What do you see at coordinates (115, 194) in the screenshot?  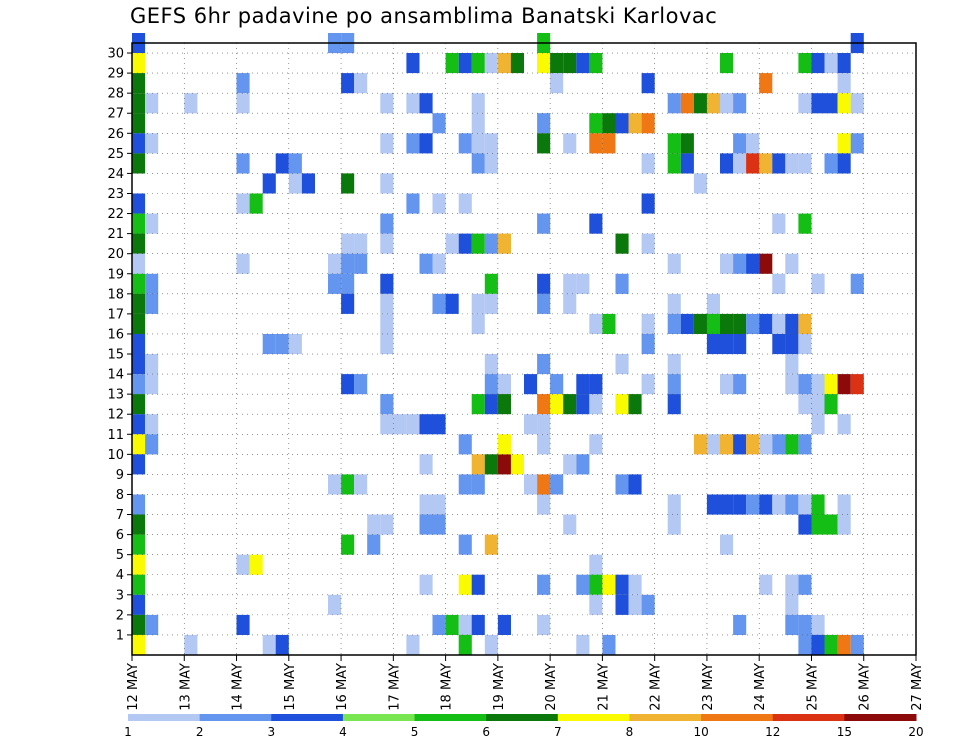 I see `y-tick-label: 23` at bounding box center [115, 194].